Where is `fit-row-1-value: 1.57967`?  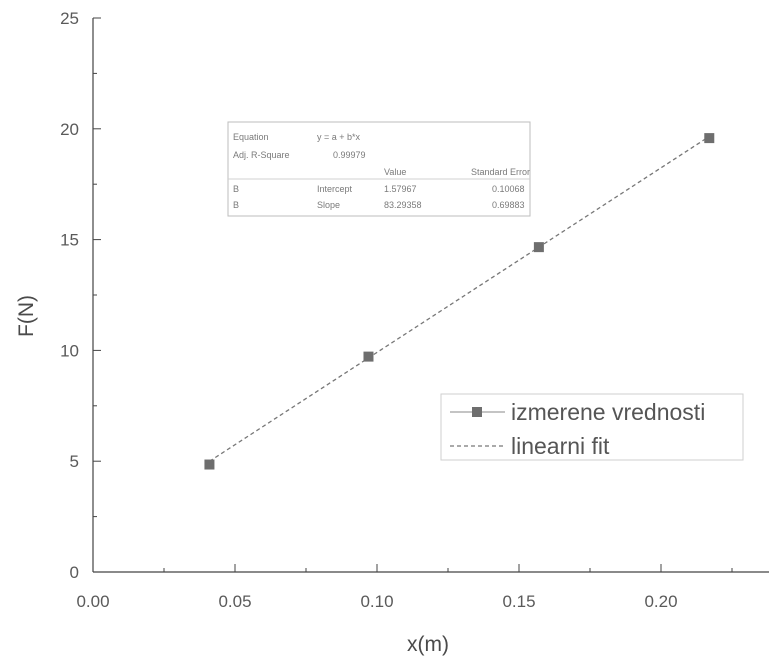 fit-row-1-value: 1.57967 is located at coordinates (400, 189).